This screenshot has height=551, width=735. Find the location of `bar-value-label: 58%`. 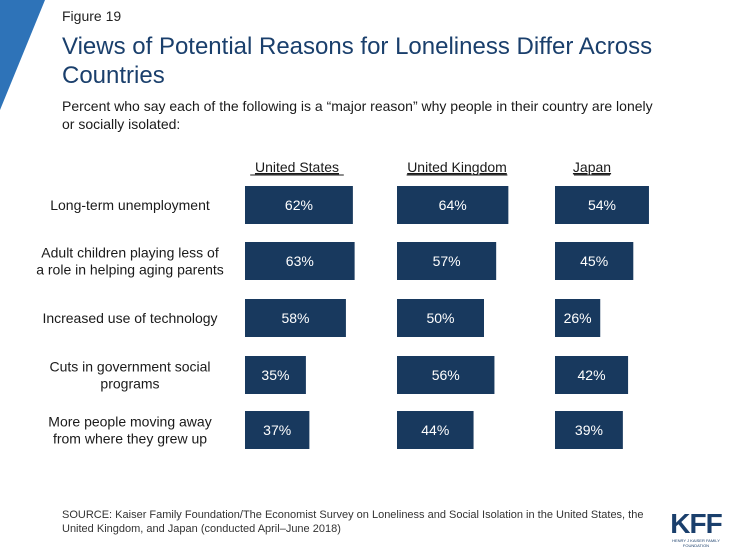

bar-value-label: 58% is located at coordinates (295, 318).